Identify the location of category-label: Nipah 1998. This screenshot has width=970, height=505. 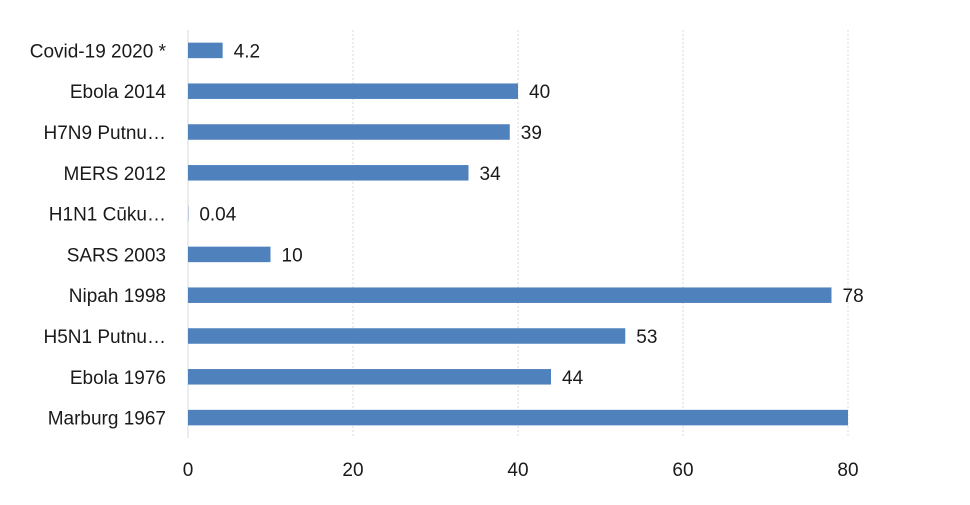
(117, 296).